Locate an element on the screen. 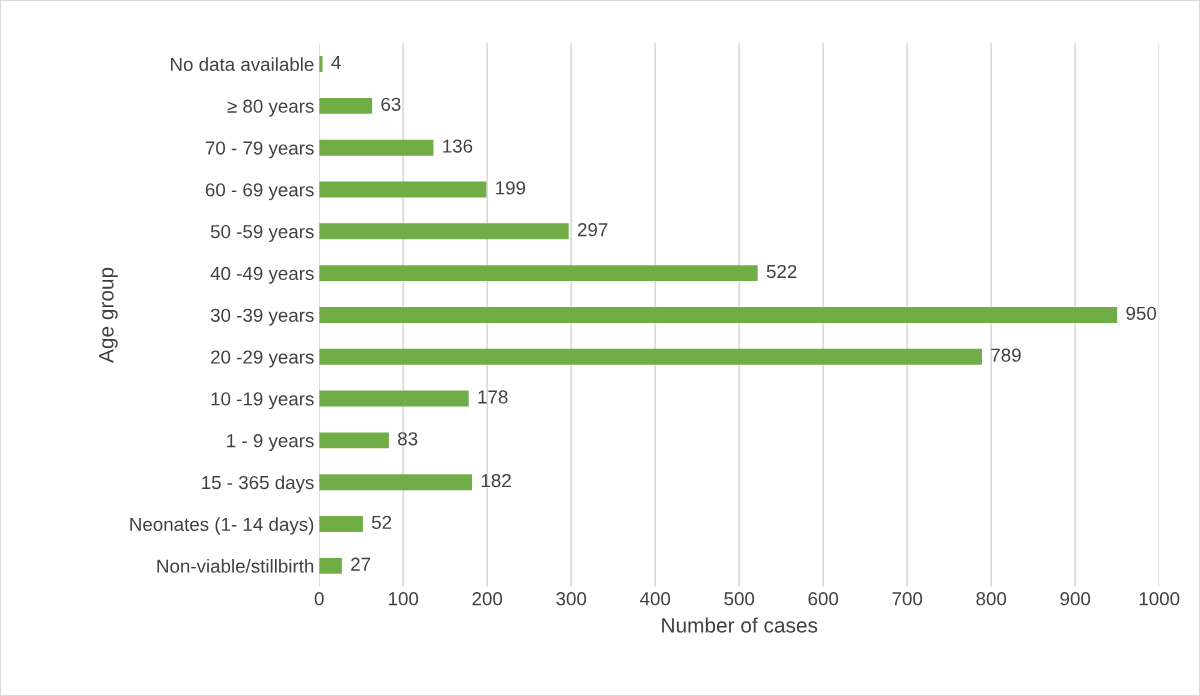  x-tick-label: 300 is located at coordinates (571, 599).